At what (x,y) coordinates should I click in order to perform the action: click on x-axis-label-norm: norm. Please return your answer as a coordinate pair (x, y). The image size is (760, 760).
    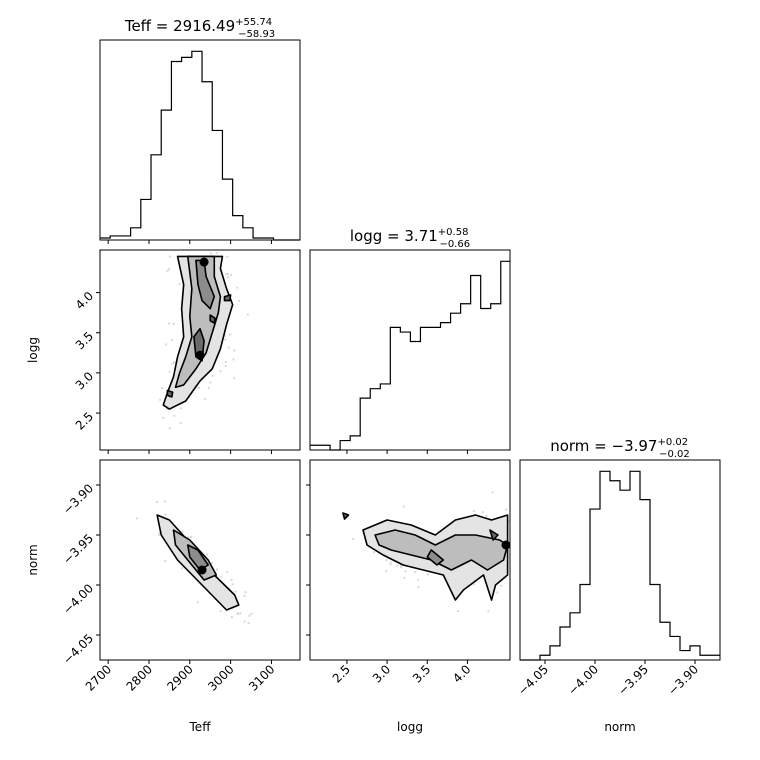
    Looking at the image, I should click on (619, 727).